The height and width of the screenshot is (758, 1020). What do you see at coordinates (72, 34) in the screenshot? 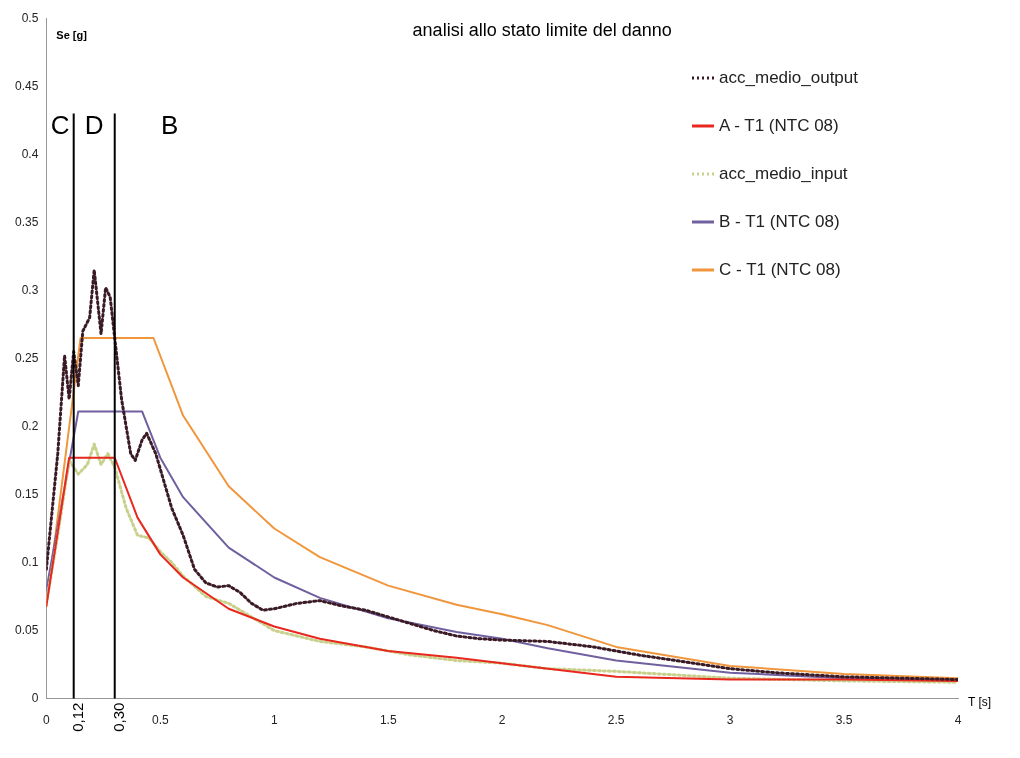
I see `y-axis-title: Se [g]` at bounding box center [72, 34].